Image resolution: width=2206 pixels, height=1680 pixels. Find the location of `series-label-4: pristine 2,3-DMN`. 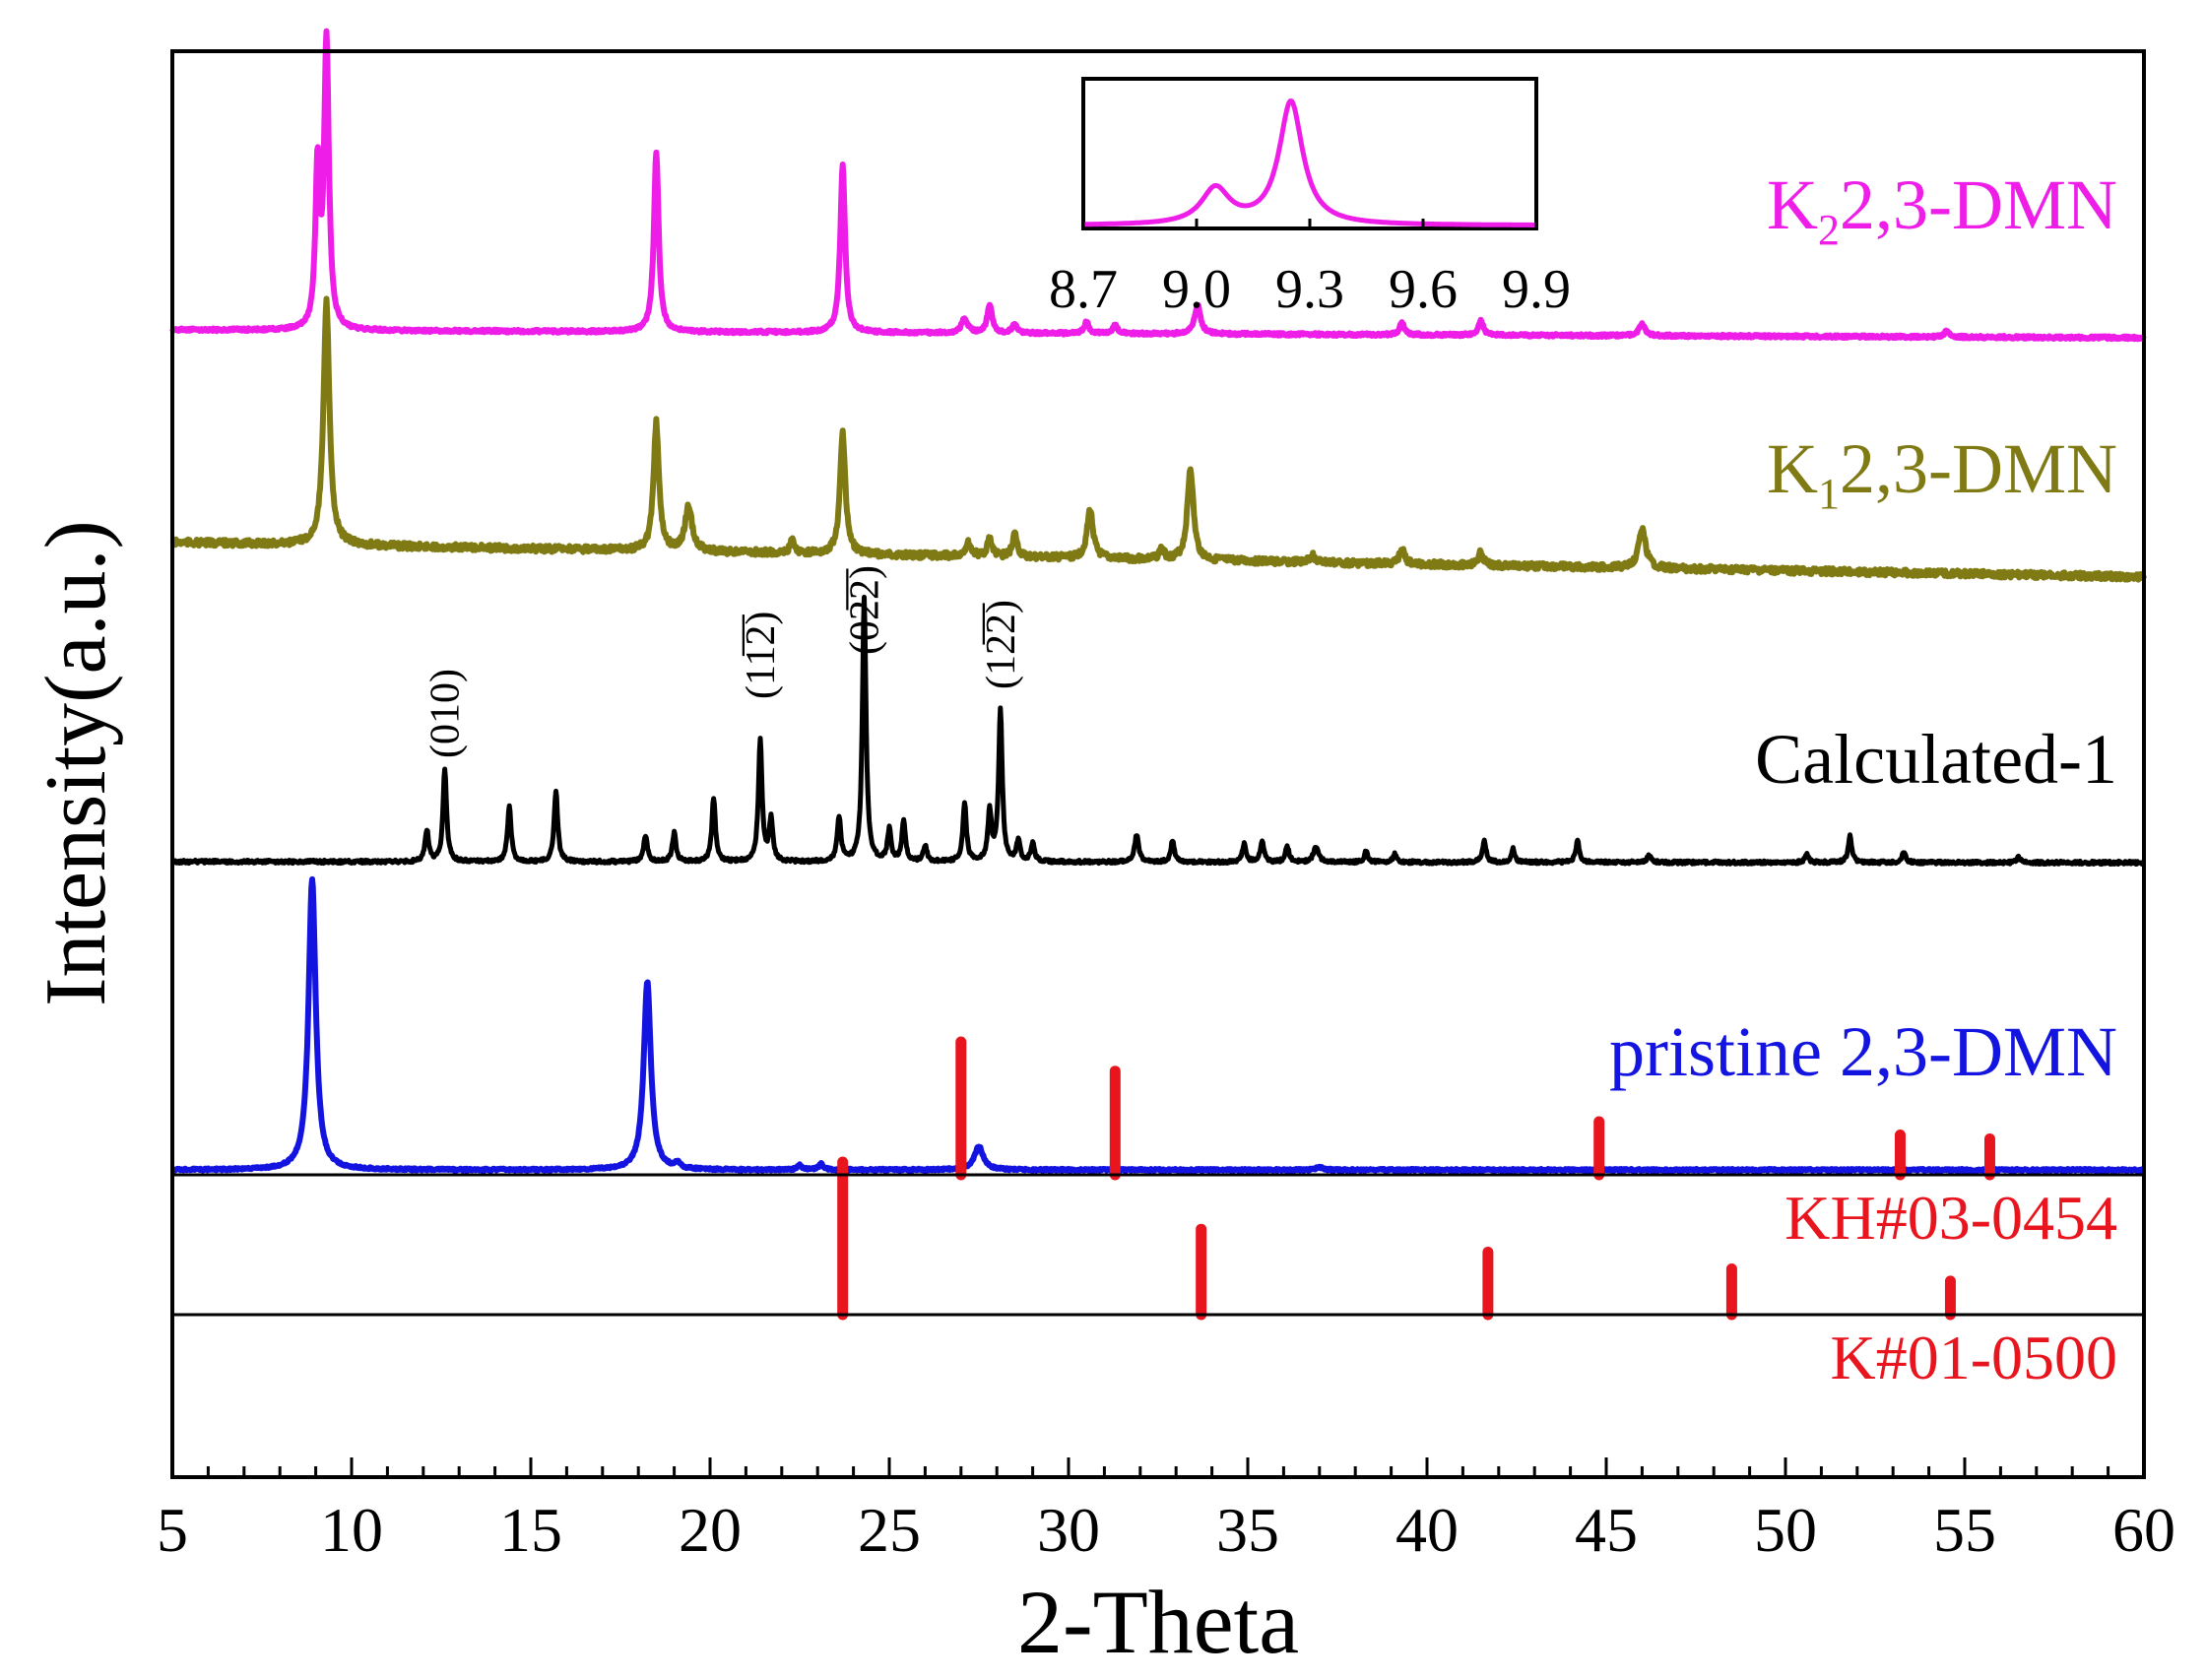

series-label-4: pristine 2,3-DMN is located at coordinates (1863, 1051).